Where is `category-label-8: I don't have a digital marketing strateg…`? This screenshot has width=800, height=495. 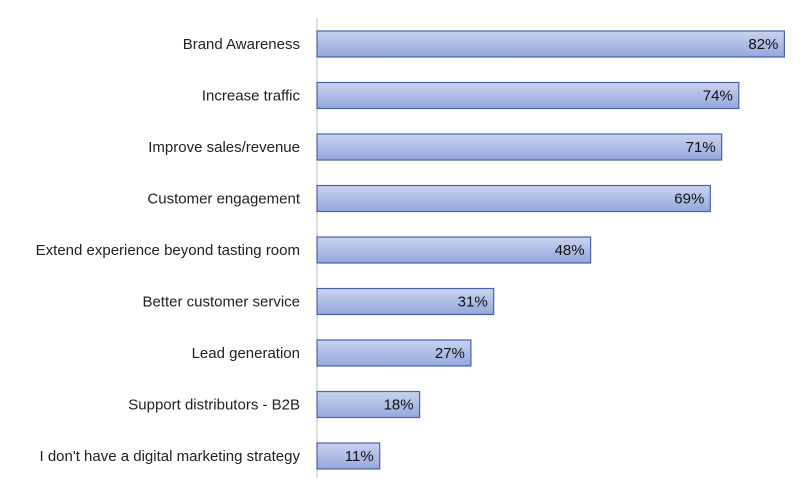 category-label-8: I don't have a digital marketing strateg… is located at coordinates (169, 456).